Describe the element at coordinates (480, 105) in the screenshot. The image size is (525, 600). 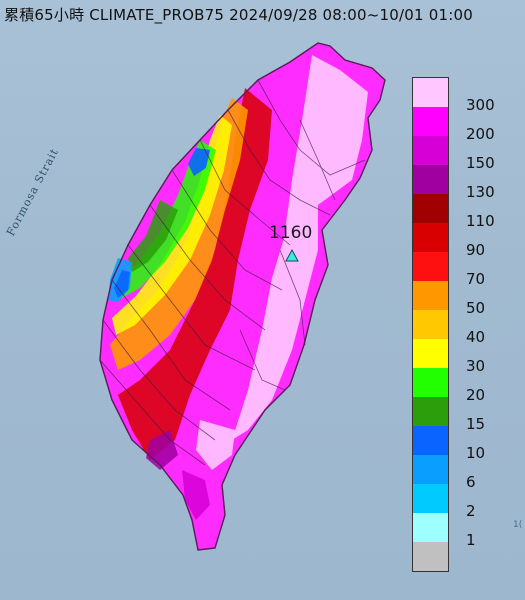
I see `legend-label: 300` at that location.